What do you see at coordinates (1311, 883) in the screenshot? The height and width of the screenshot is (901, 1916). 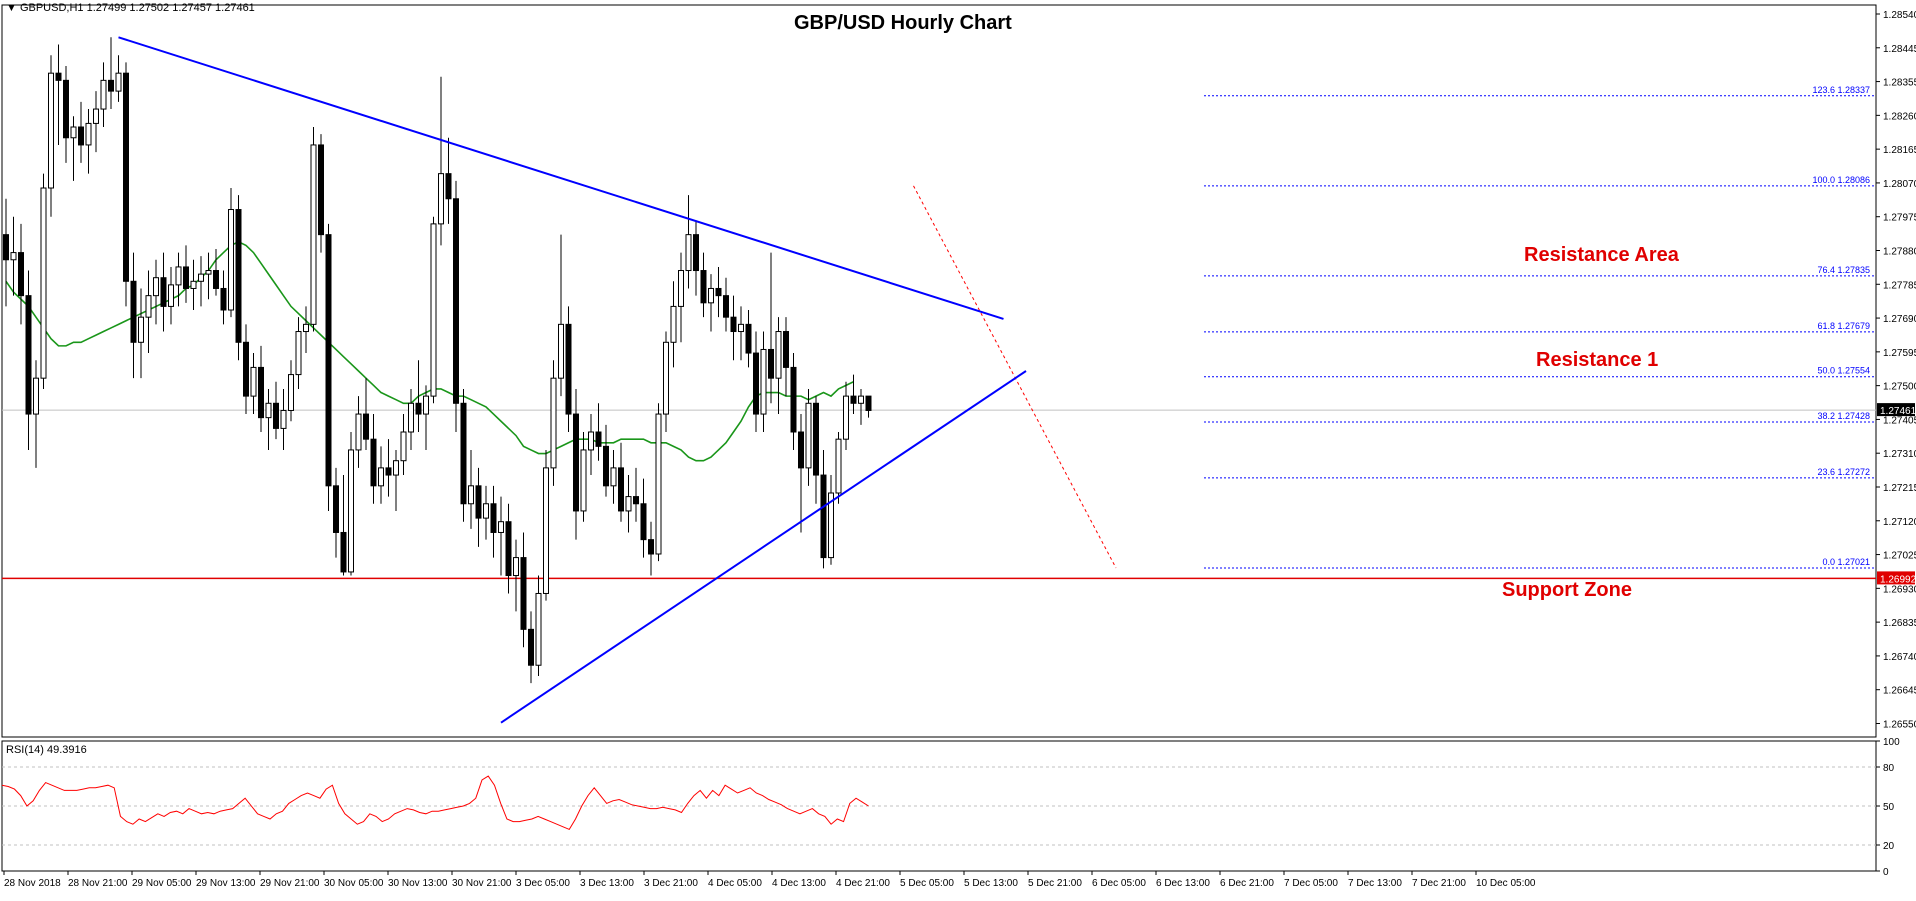 I see `x-tick-label: 7 Dec 05:00` at bounding box center [1311, 883].